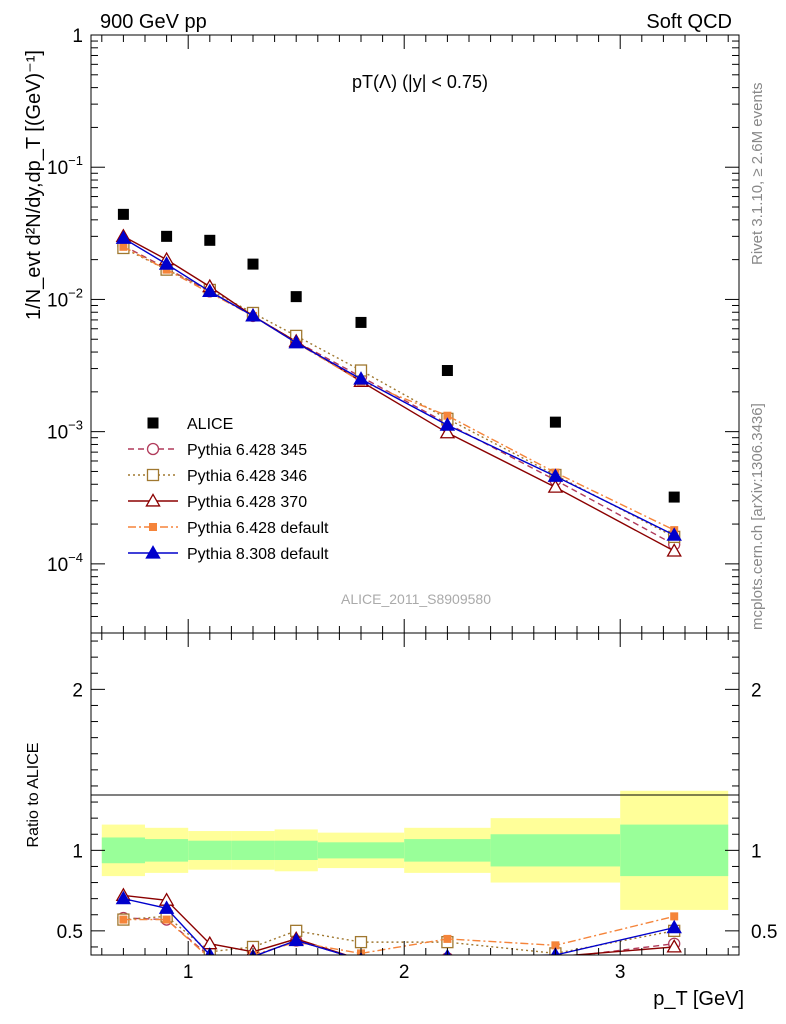 Image resolution: width=786 pixels, height=1024 pixels. I want to click on ratio-series-p370, so click(398, 921).